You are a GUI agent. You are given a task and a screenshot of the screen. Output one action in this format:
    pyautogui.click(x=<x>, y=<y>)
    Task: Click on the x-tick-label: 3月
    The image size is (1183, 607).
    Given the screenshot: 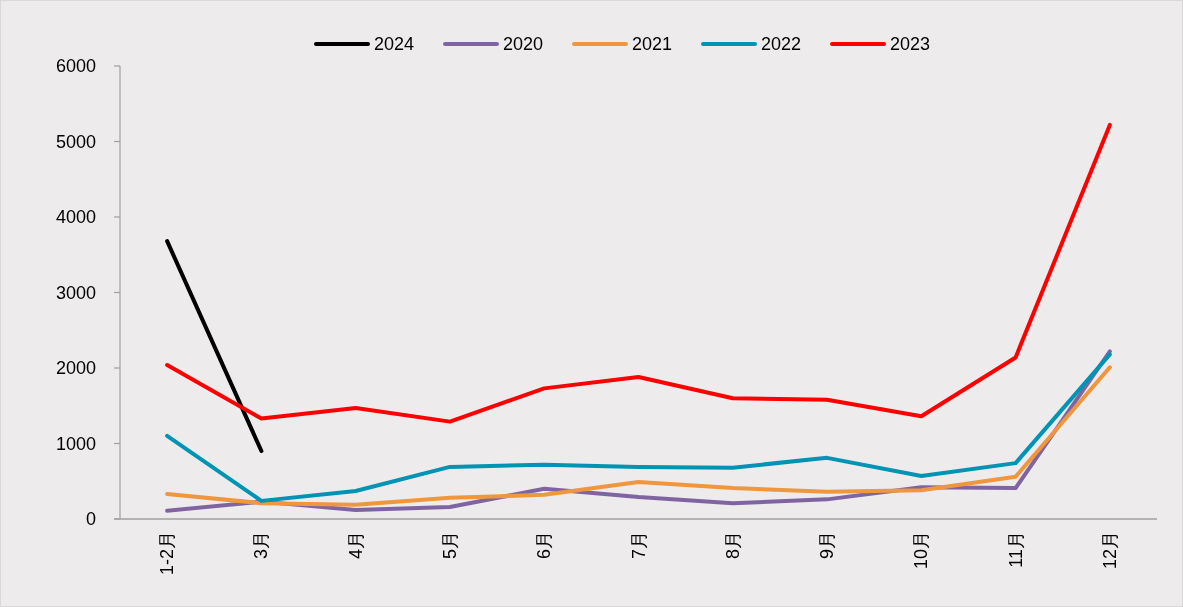 What is the action you would take?
    pyautogui.click(x=261, y=545)
    